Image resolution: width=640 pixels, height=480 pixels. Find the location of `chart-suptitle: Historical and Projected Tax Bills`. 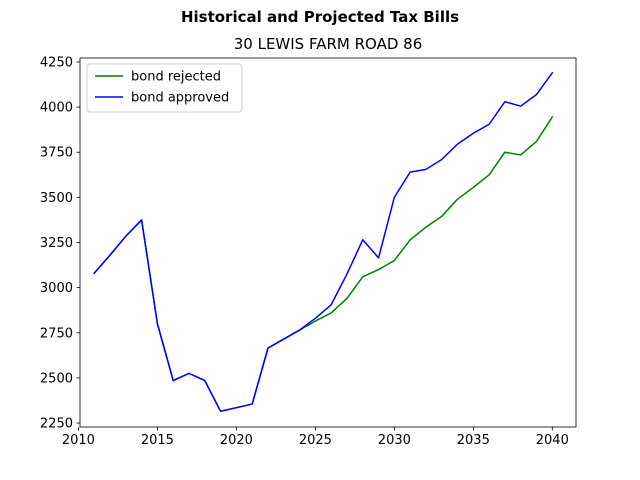

chart-suptitle: Historical and Projected Tax Bills is located at coordinates (320, 17).